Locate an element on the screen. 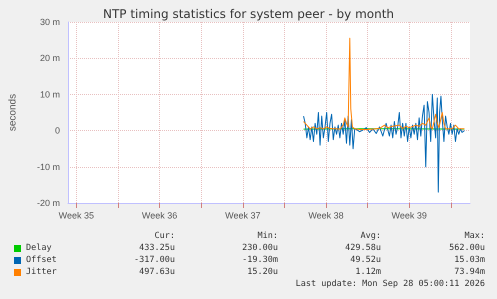  text: 15.03m is located at coordinates (469, 260).